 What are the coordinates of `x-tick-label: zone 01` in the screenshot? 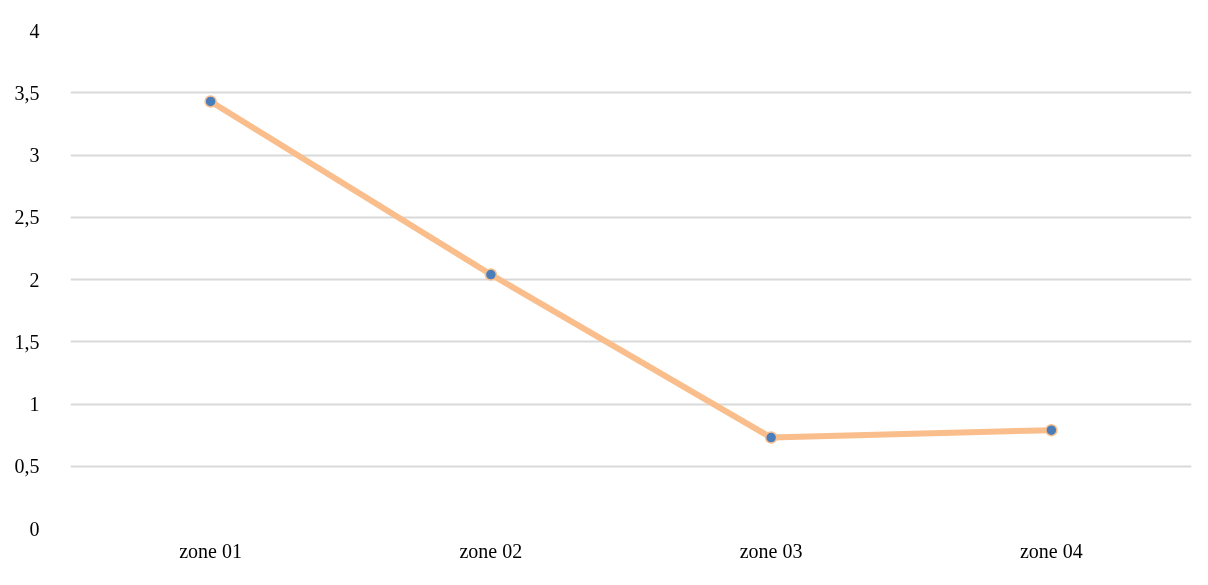 It's located at (211, 550).